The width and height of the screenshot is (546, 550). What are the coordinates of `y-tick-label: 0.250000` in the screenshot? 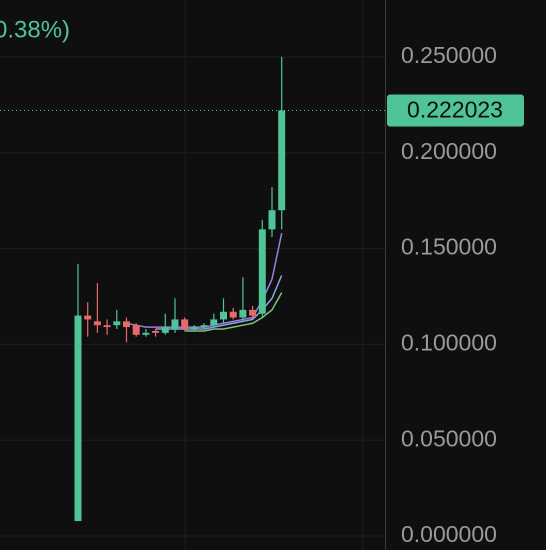 It's located at (449, 55).